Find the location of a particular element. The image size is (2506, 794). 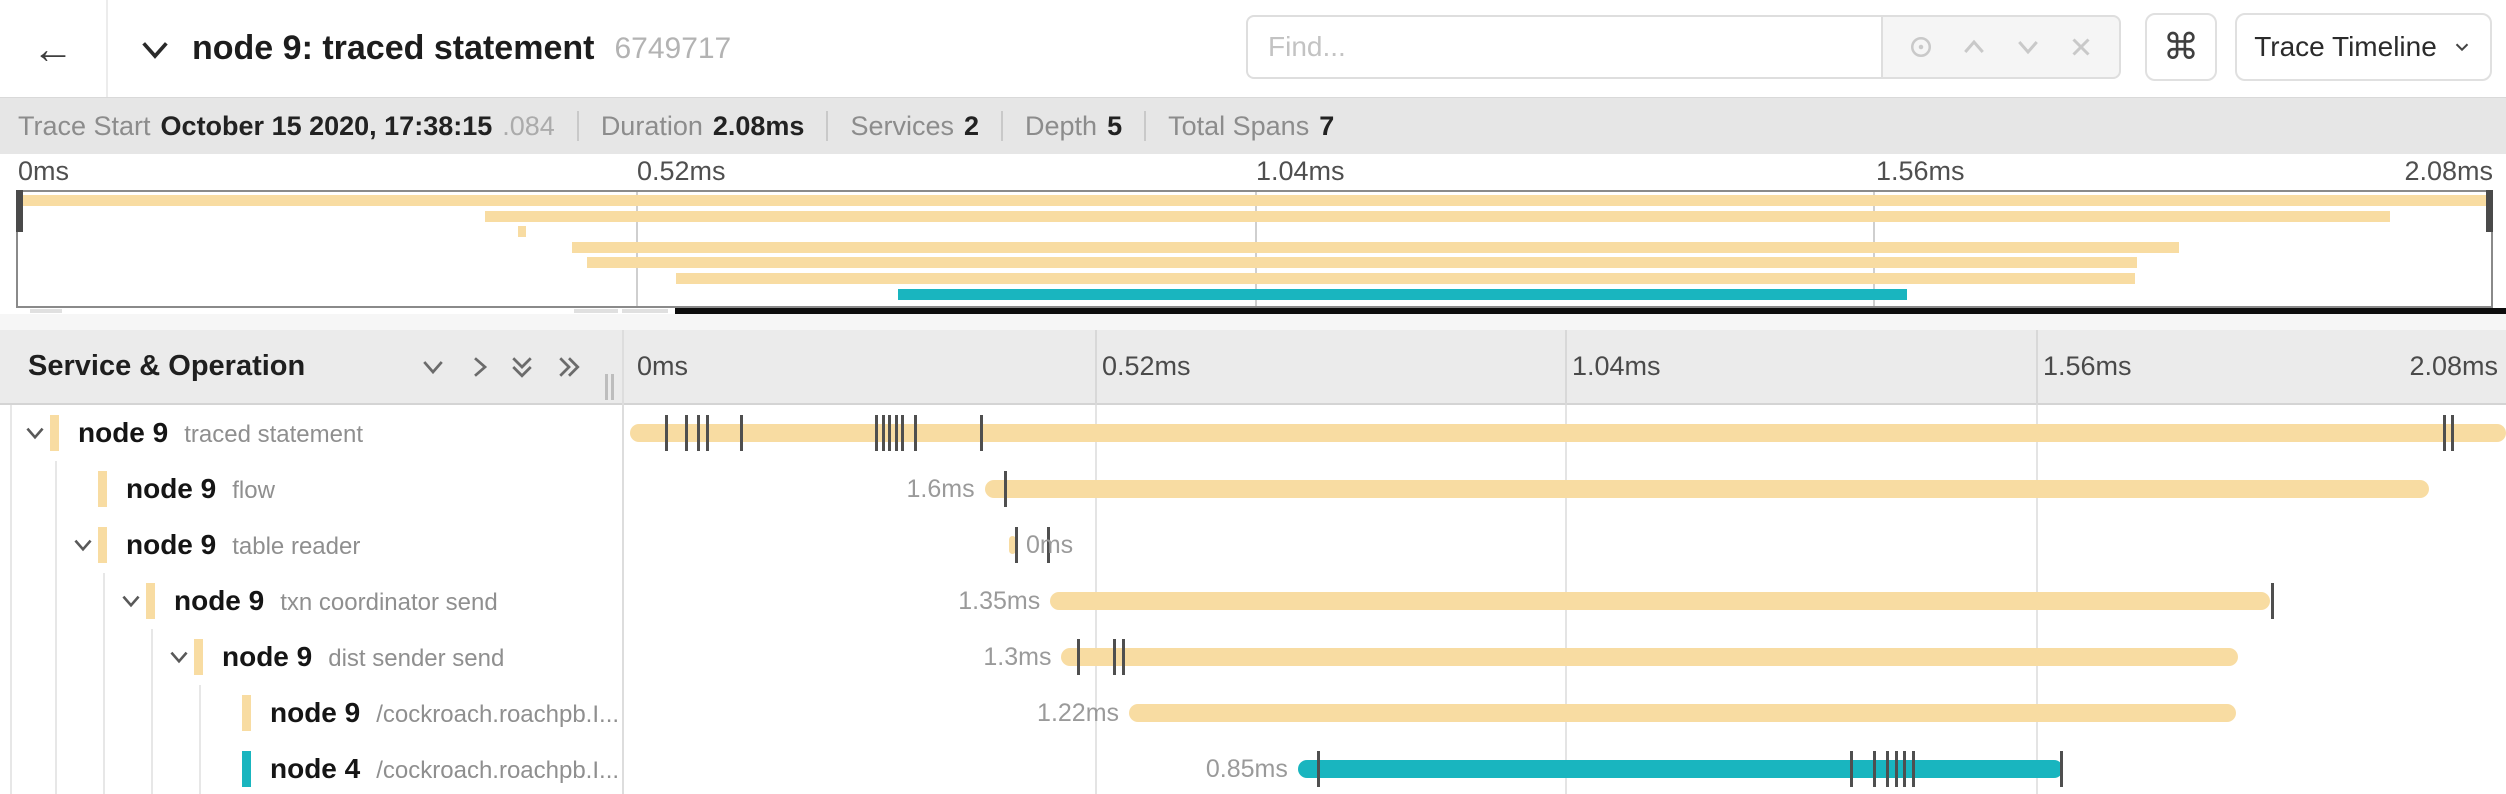

summary-value: 2.08ms is located at coordinates (758, 125).